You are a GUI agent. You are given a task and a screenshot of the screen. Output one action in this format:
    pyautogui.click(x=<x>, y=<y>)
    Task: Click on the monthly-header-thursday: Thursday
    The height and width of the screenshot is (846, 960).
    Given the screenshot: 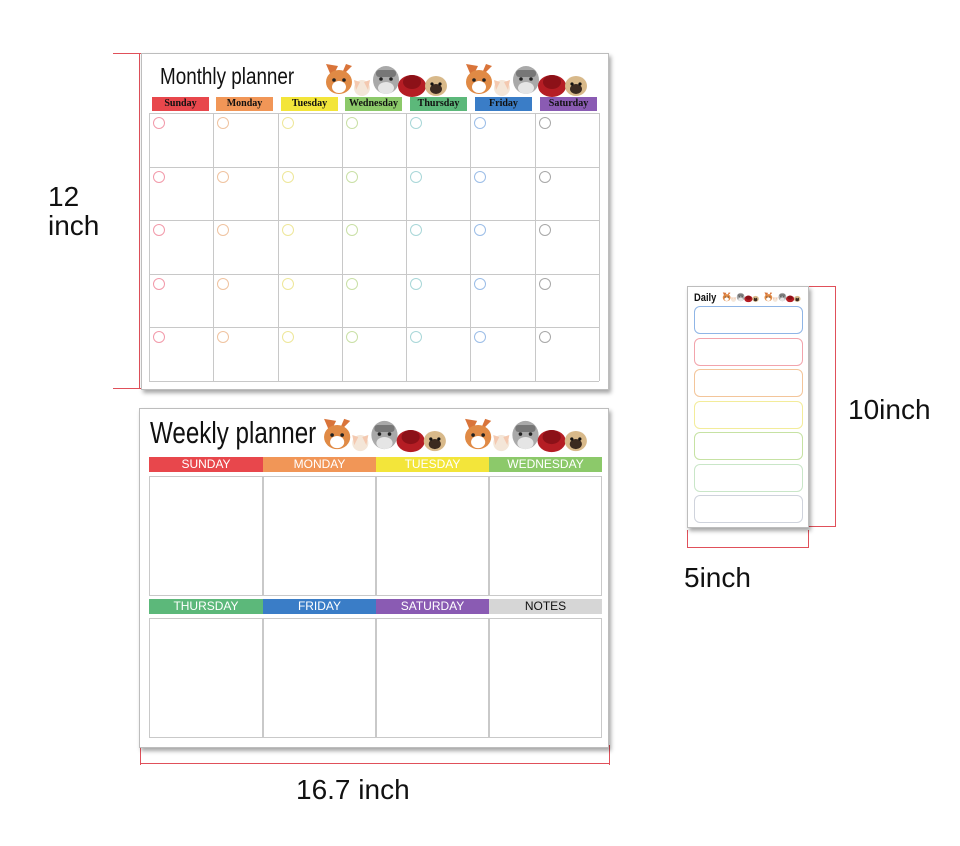 What is the action you would take?
    pyautogui.click(x=438, y=104)
    